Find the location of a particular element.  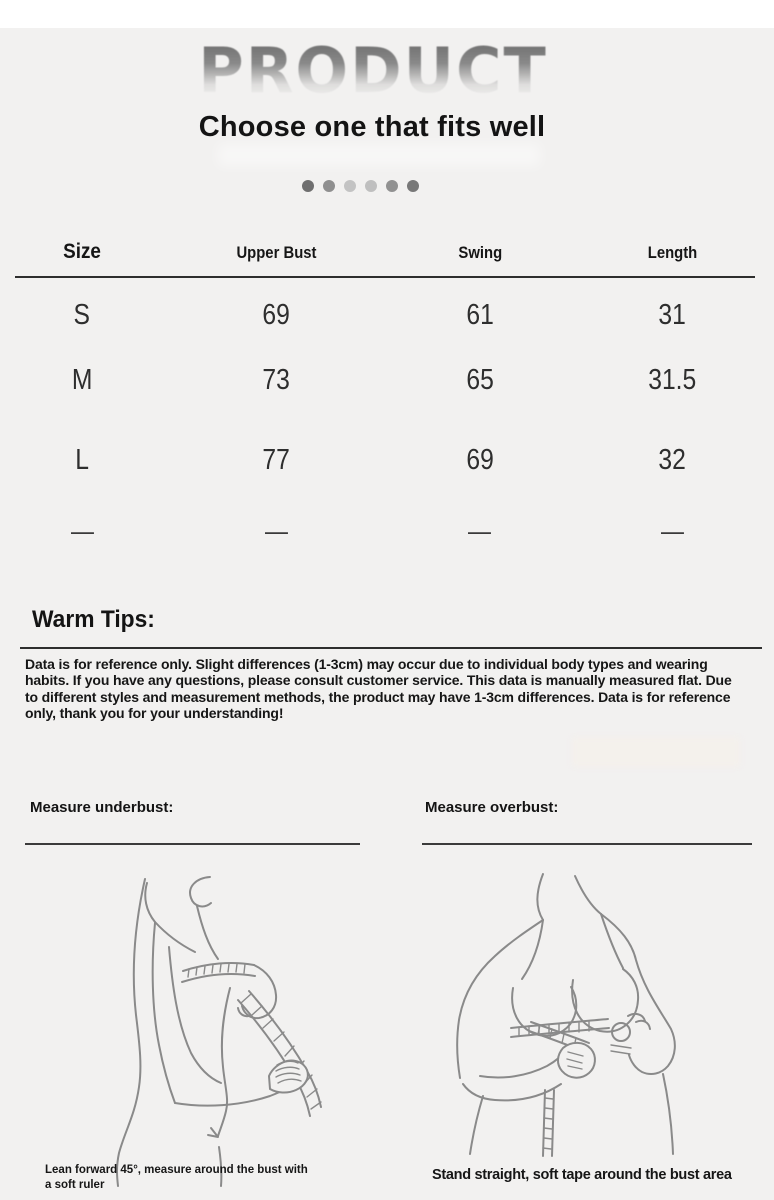

carousel-dots is located at coordinates (360, 186).